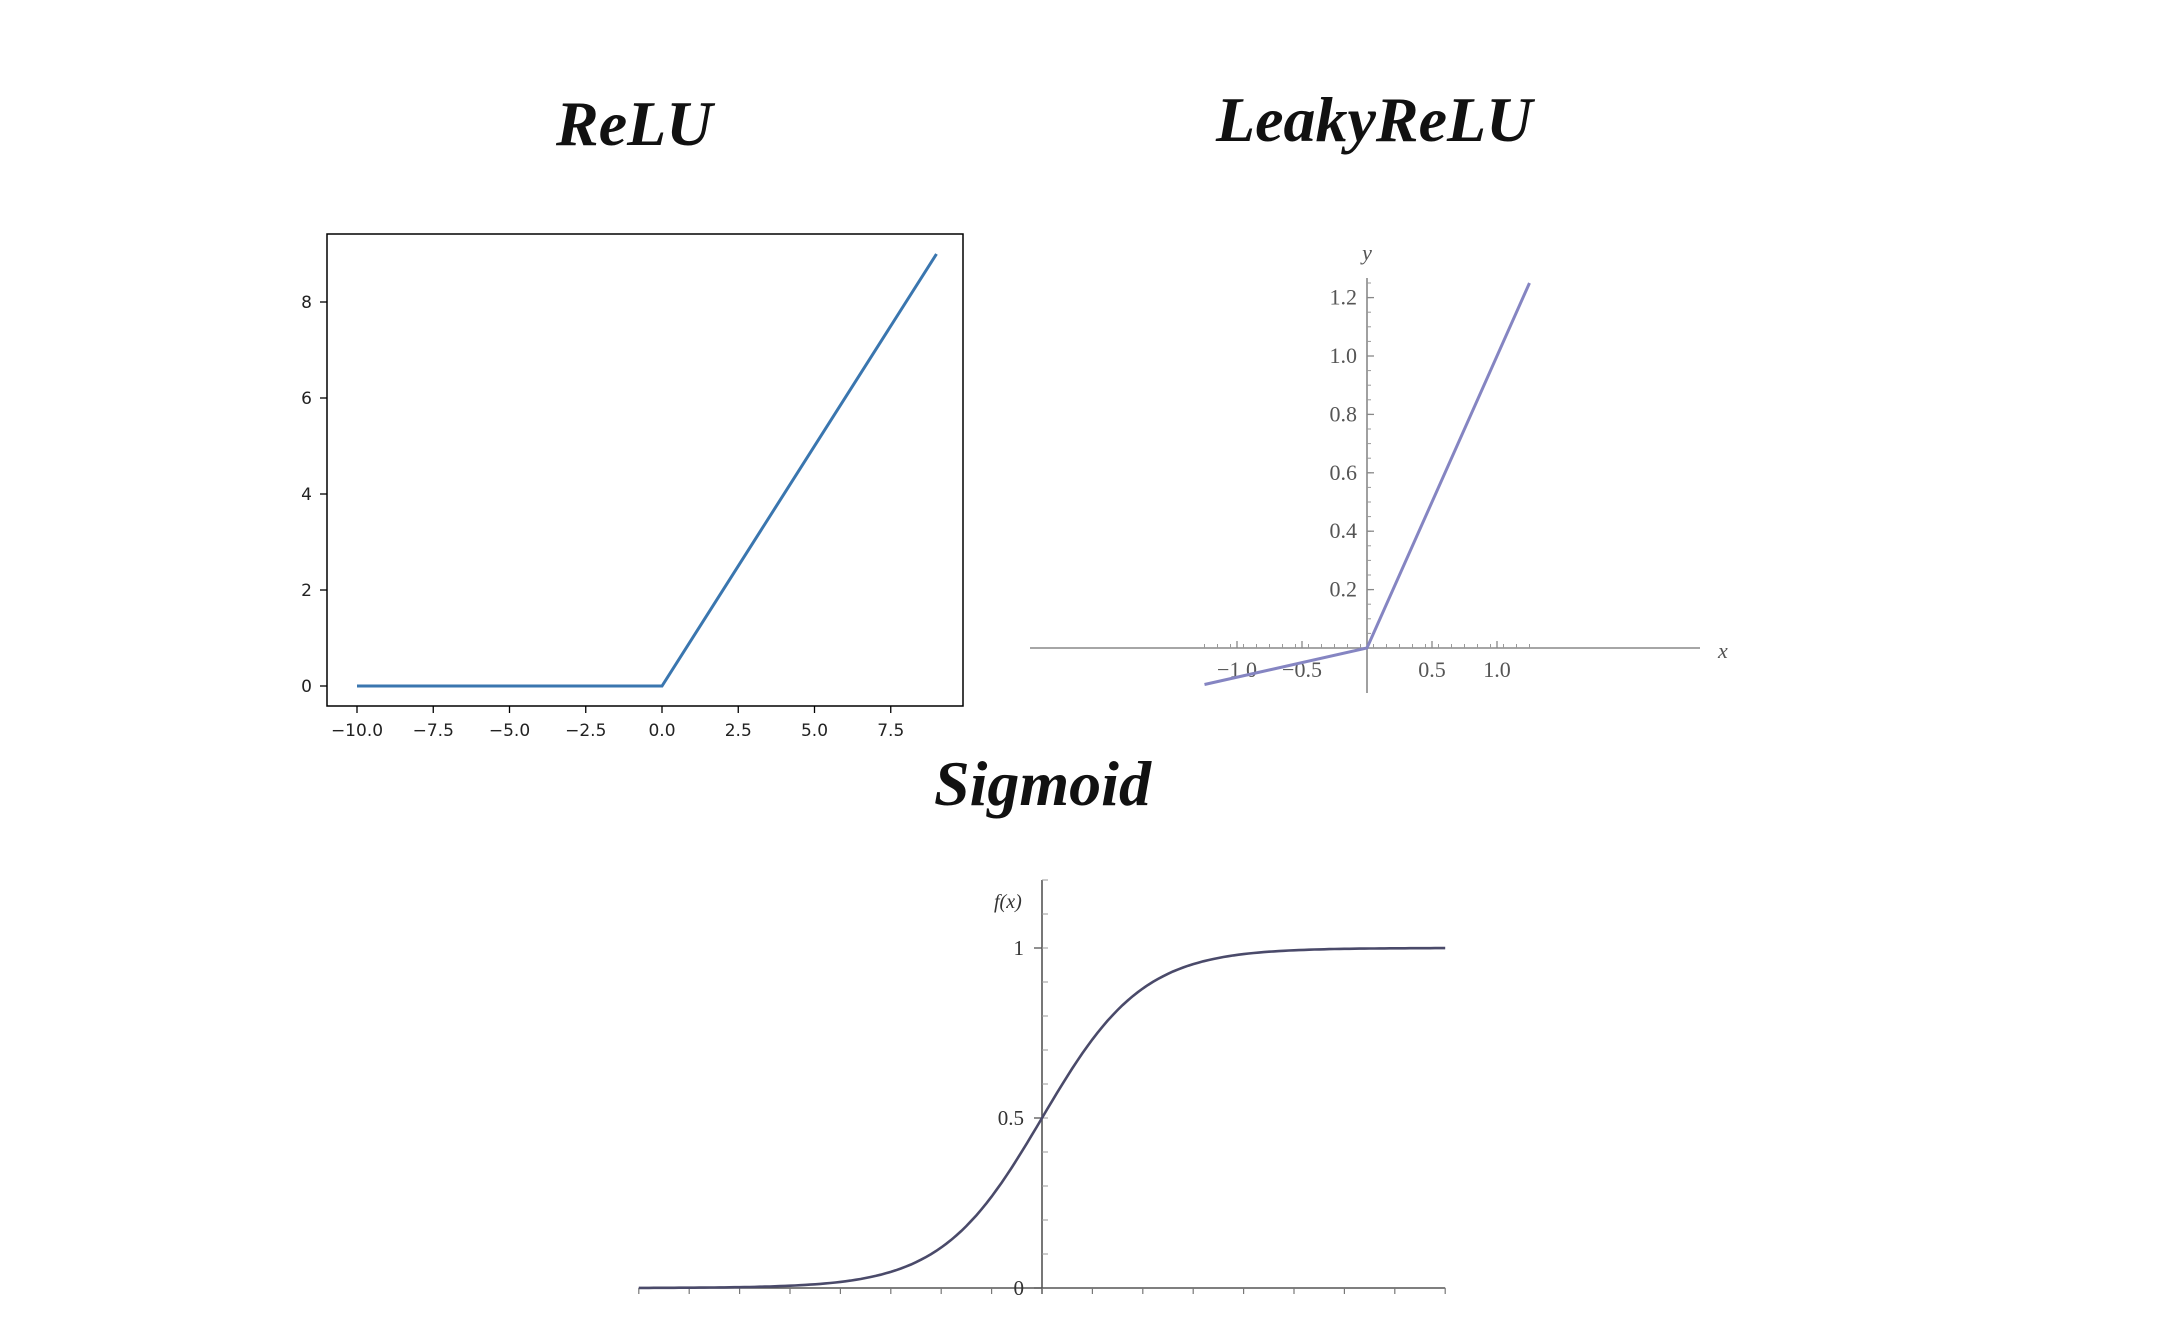 The height and width of the screenshot is (1338, 2184). I want to click on leaky-x-tick-label: 0.5, so click(1432, 669).